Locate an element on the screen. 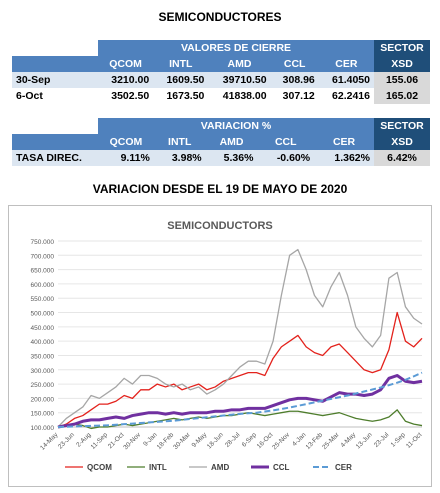 This screenshot has height=493, width=440. cell: 5.36% is located at coordinates (231, 158).